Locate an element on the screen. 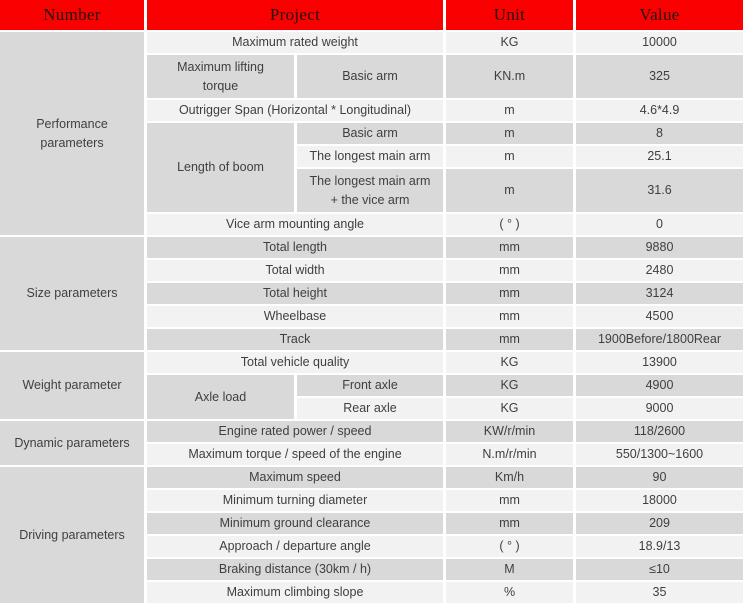 Image resolution: width=743 pixels, height=603 pixels. cell-sub-r4: Basic arm is located at coordinates (370, 133).